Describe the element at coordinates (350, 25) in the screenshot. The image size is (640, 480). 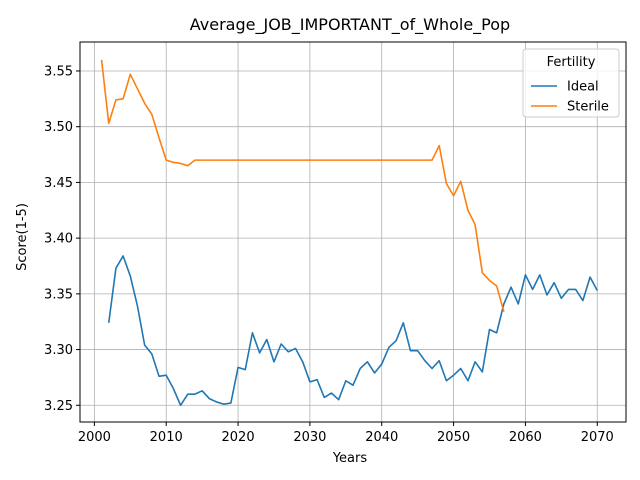
I see `chart-title: Average_JOB_IMPORTANT_of_Whole_Pop` at that location.